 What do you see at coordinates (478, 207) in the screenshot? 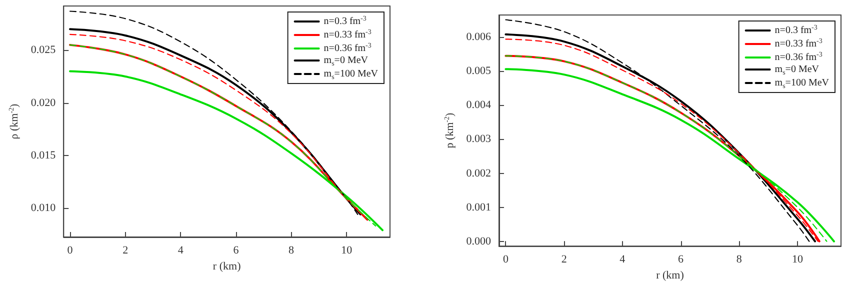
I see `y-tick-label: 0.001` at bounding box center [478, 207].